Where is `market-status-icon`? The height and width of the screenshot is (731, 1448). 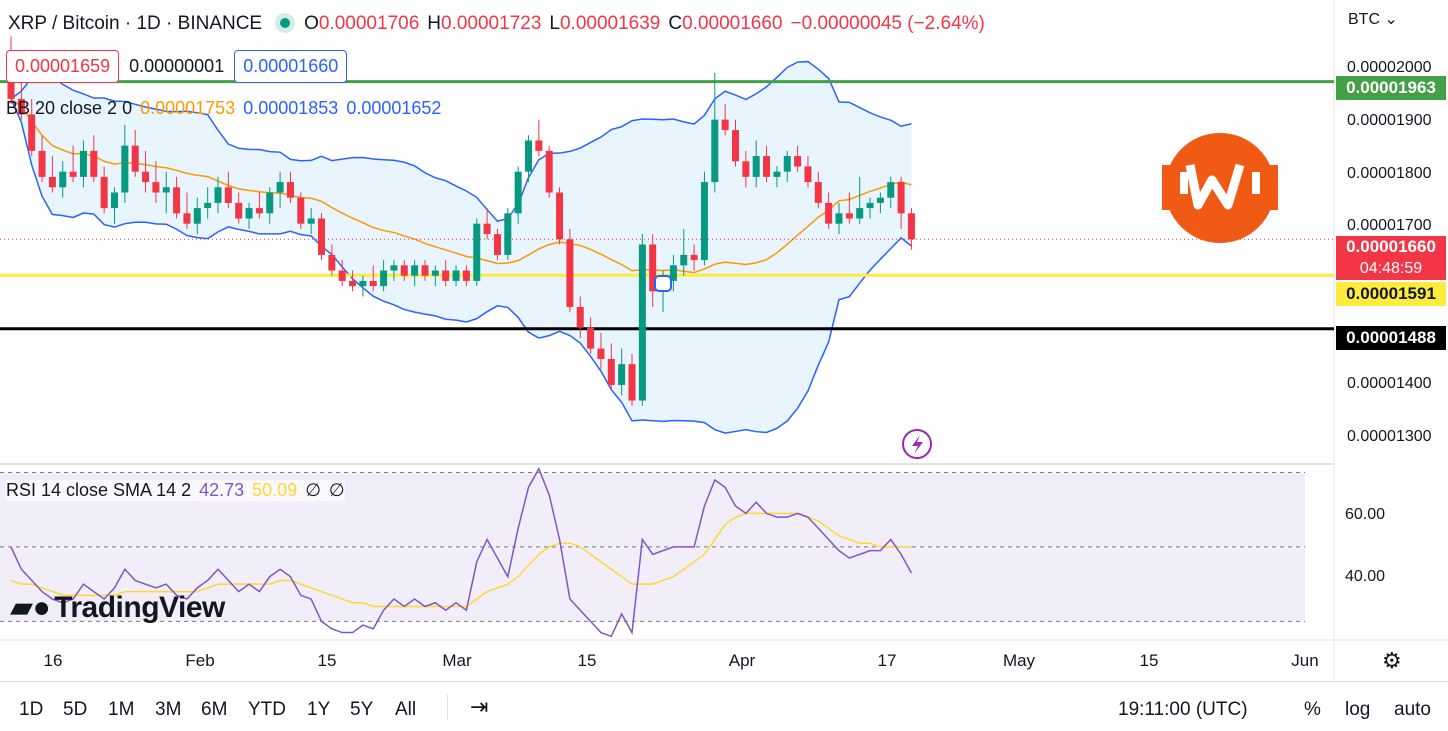 market-status-icon is located at coordinates (285, 22).